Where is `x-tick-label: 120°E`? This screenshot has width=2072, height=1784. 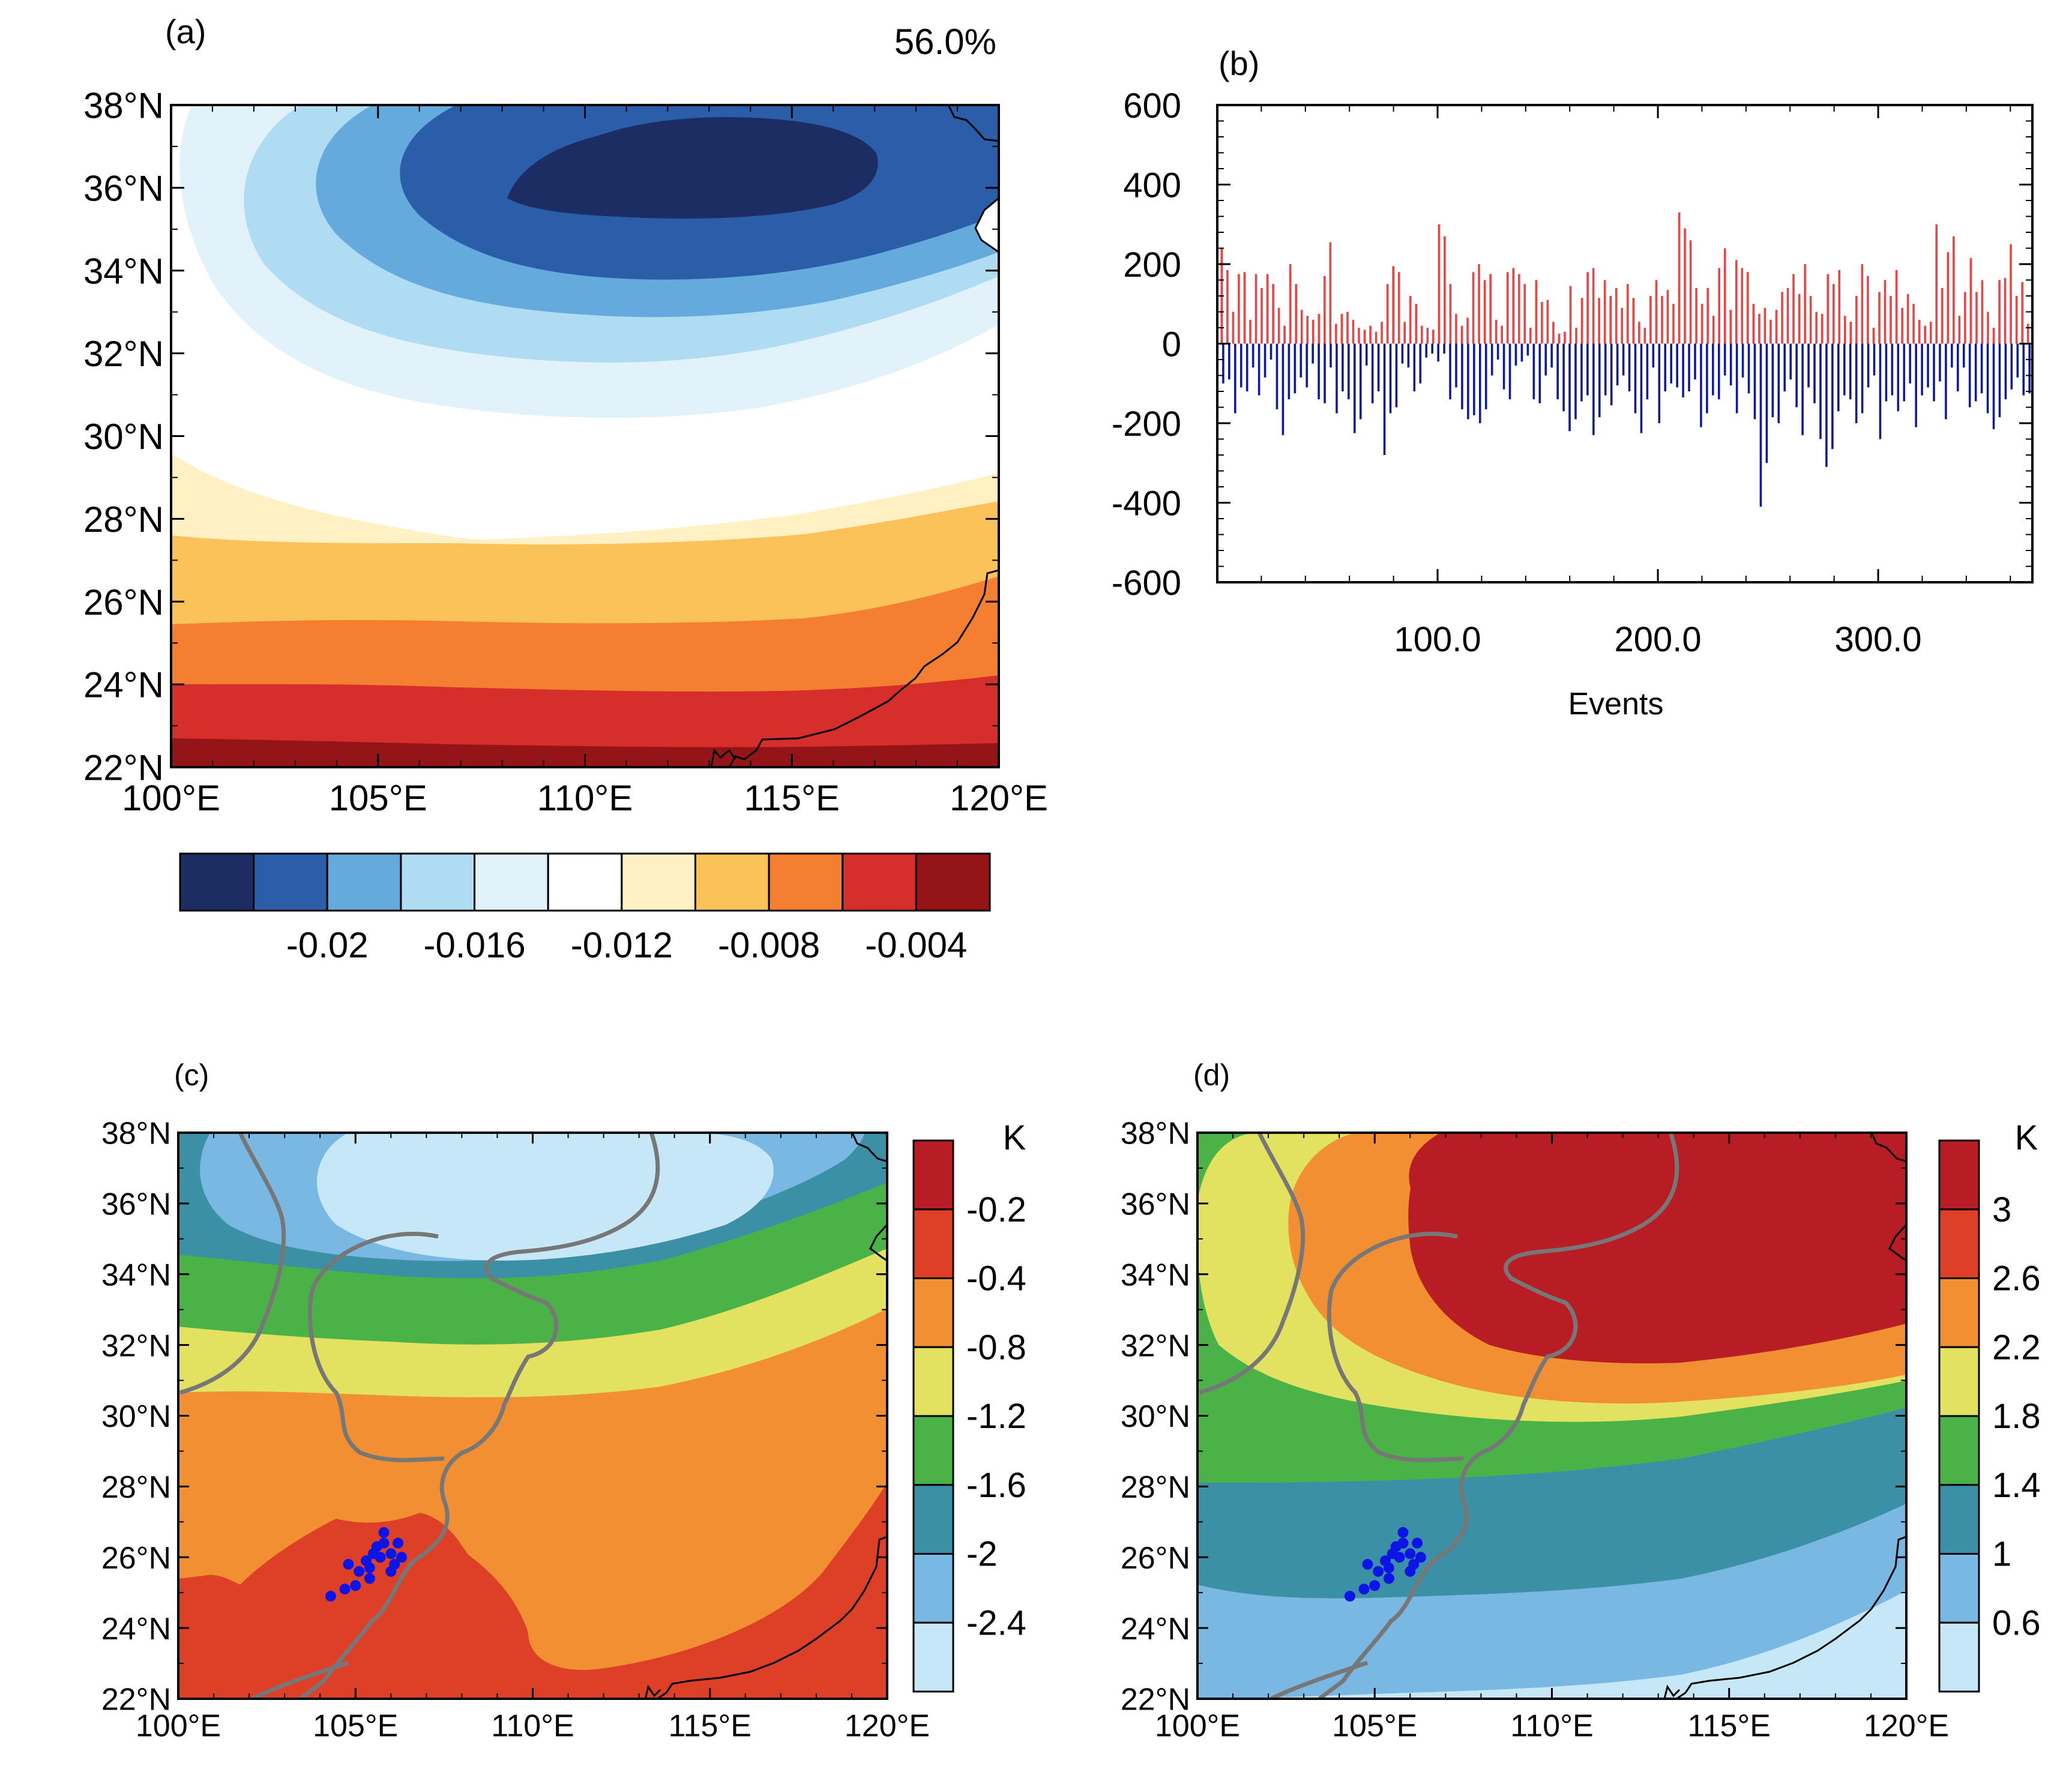 x-tick-label: 120°E is located at coordinates (999, 798).